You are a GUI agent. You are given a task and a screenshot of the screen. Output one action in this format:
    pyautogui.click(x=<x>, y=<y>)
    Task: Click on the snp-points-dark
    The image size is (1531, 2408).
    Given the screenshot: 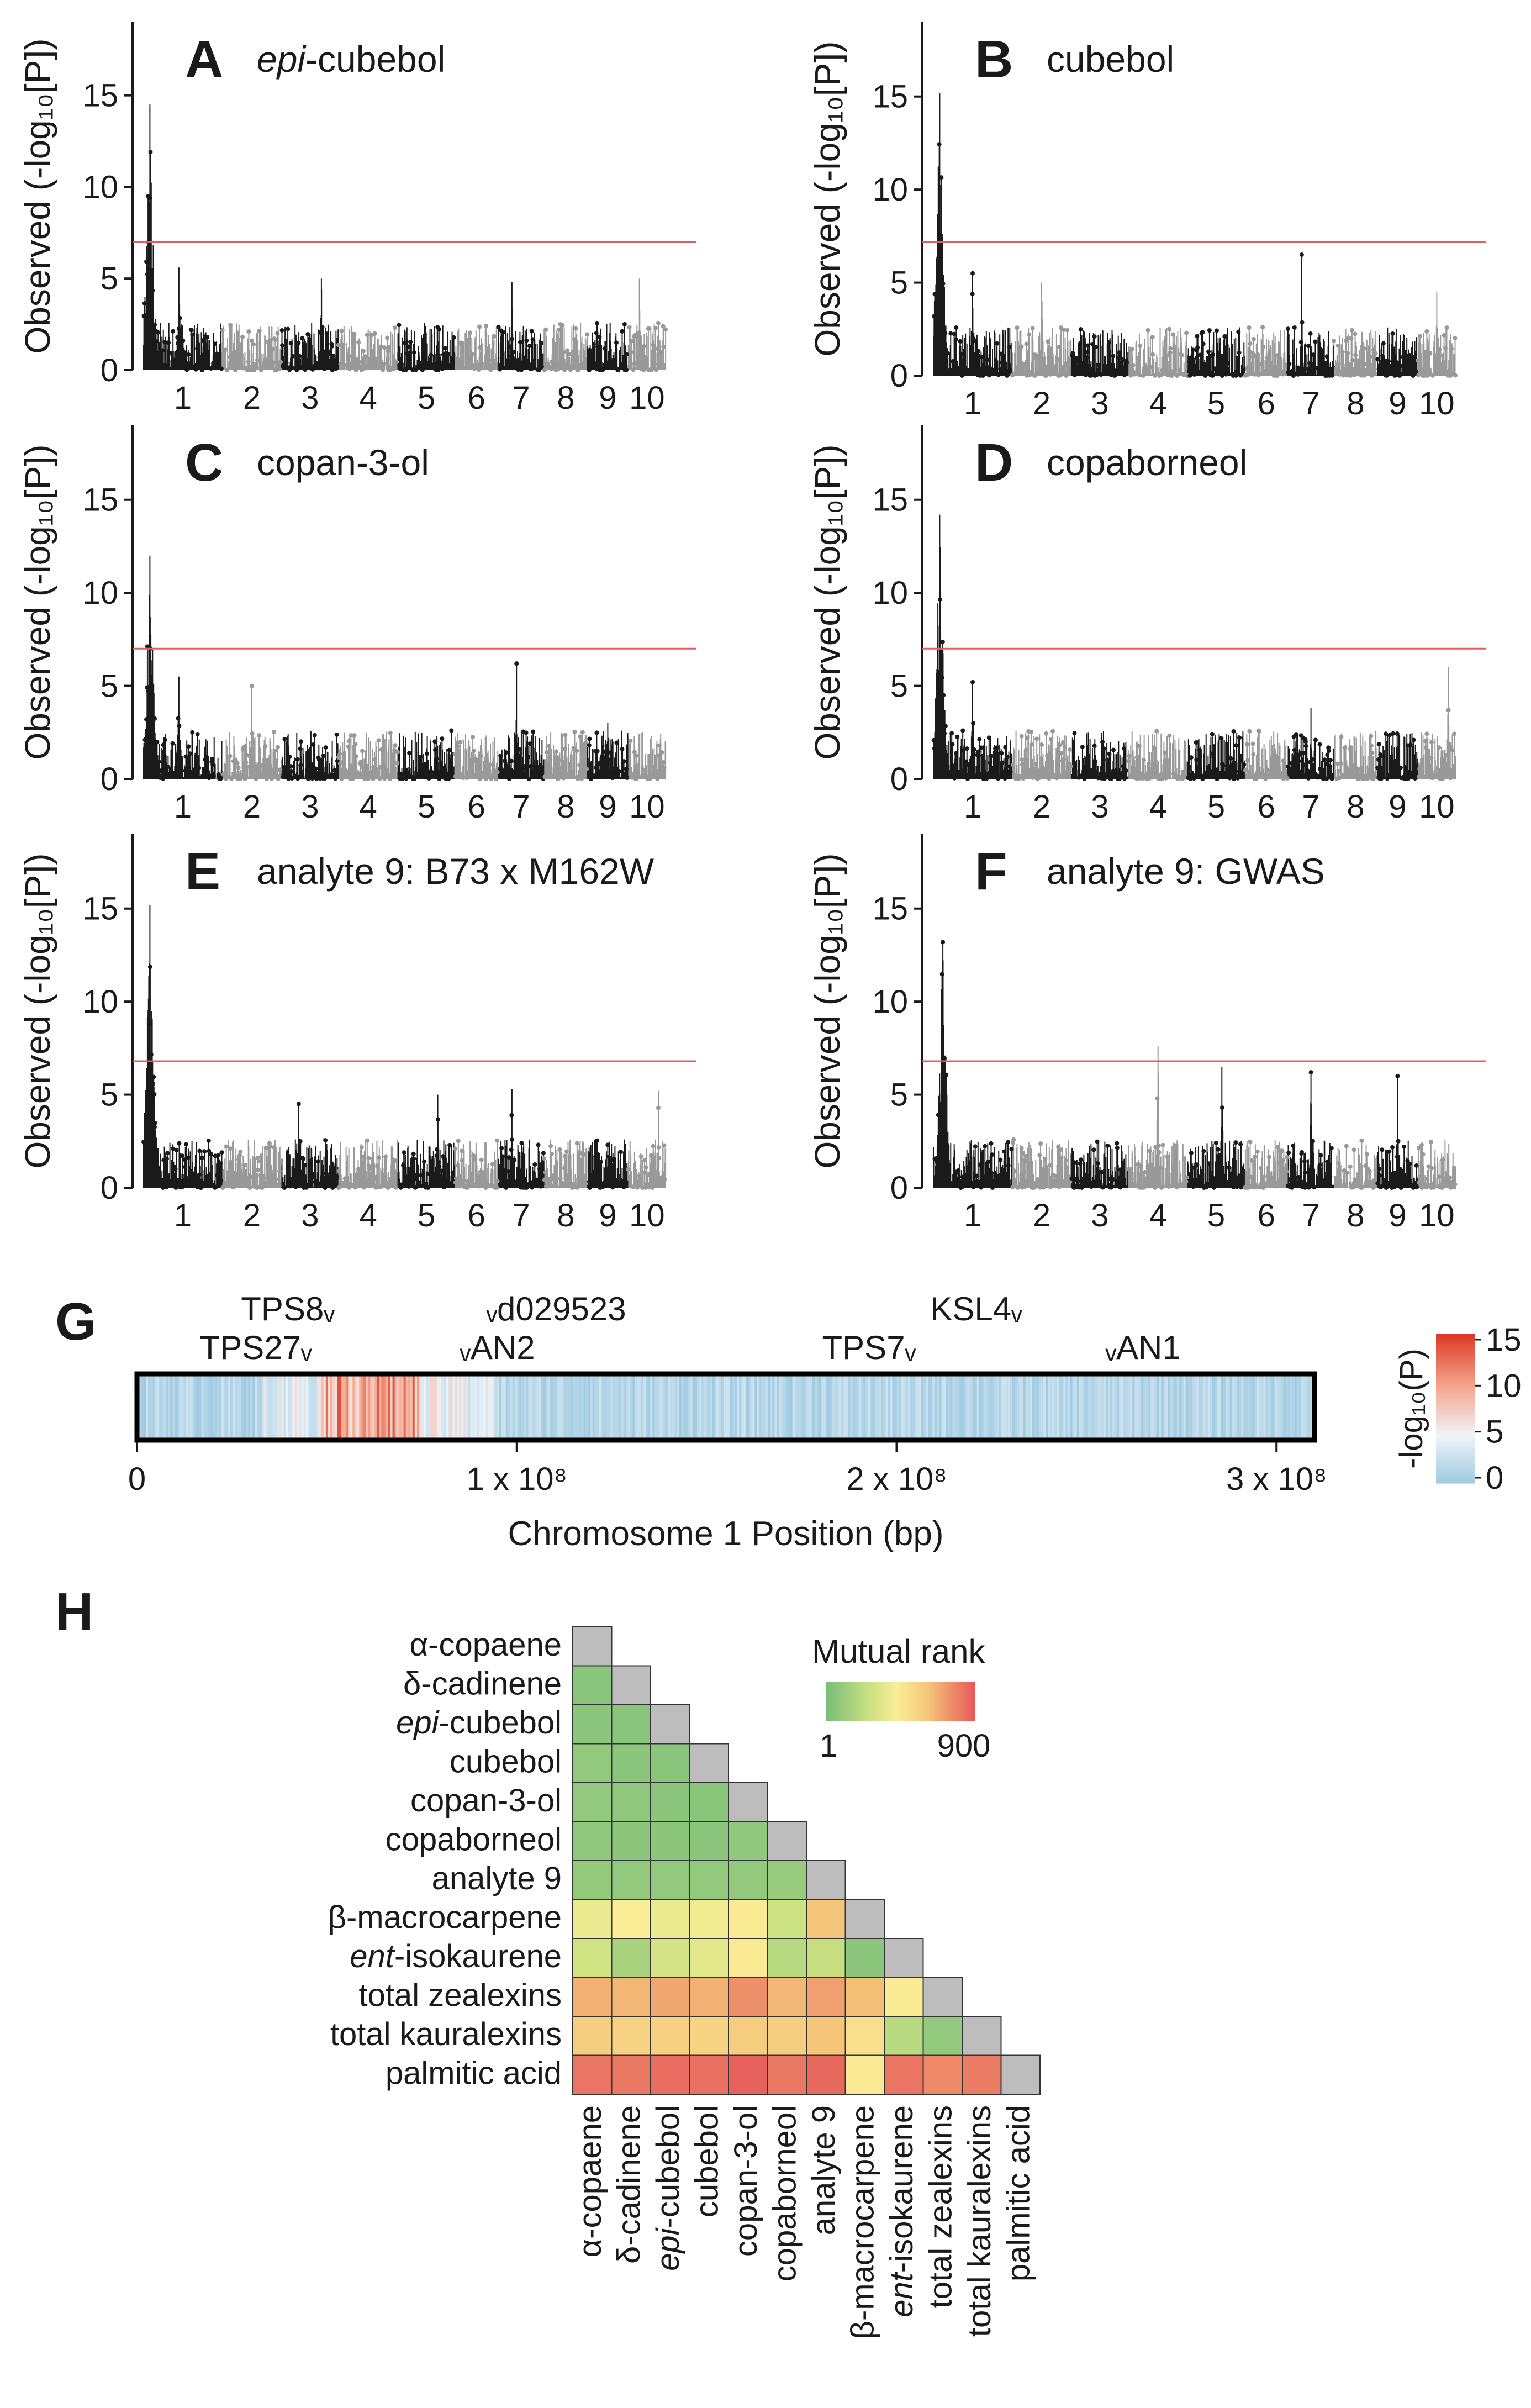 What is the action you would take?
    pyautogui.click(x=386, y=1046)
    